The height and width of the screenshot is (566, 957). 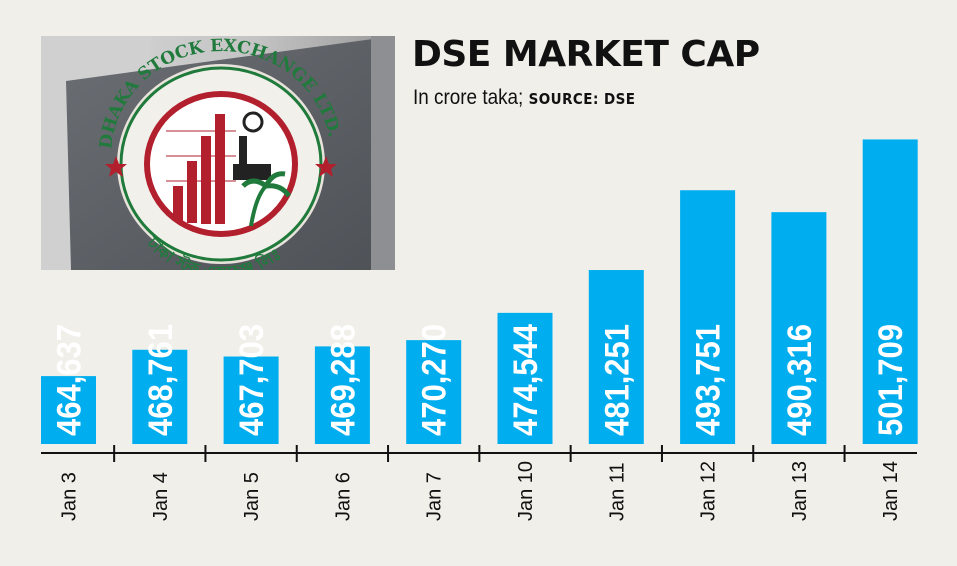 I want to click on bar-value-label: 469,288, so click(x=343, y=380).